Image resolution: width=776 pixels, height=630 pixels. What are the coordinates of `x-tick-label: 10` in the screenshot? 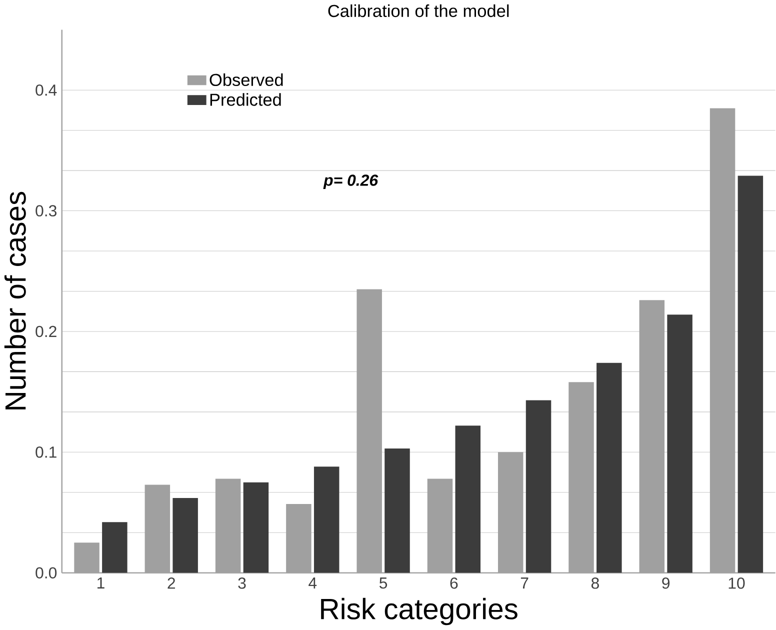 It's located at (736, 583).